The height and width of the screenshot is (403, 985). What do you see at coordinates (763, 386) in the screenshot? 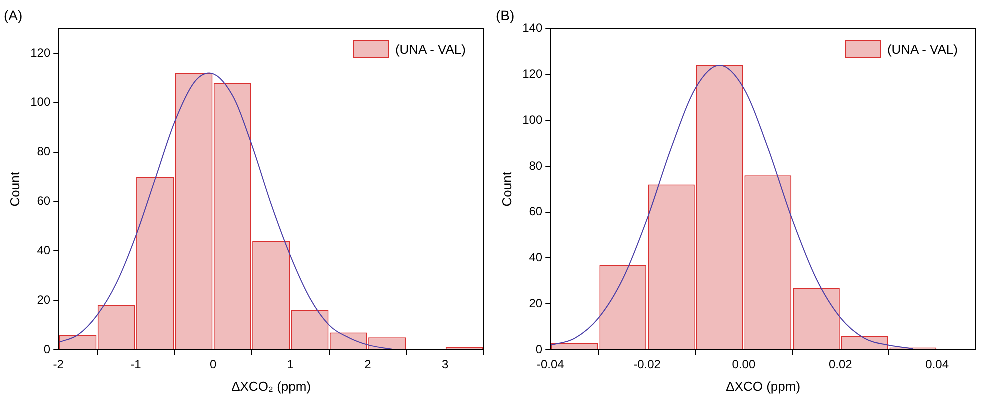
I see `x-axis-title: ΔXCO (ppm)` at bounding box center [763, 386].